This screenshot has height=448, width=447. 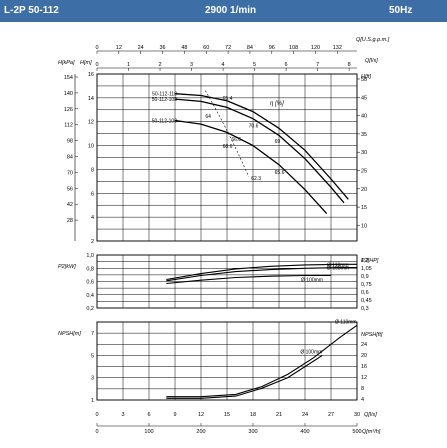 What do you see at coordinates (338, 269) in the screenshot?
I see `power-curve-label: Ø 108mm` at bounding box center [338, 269].